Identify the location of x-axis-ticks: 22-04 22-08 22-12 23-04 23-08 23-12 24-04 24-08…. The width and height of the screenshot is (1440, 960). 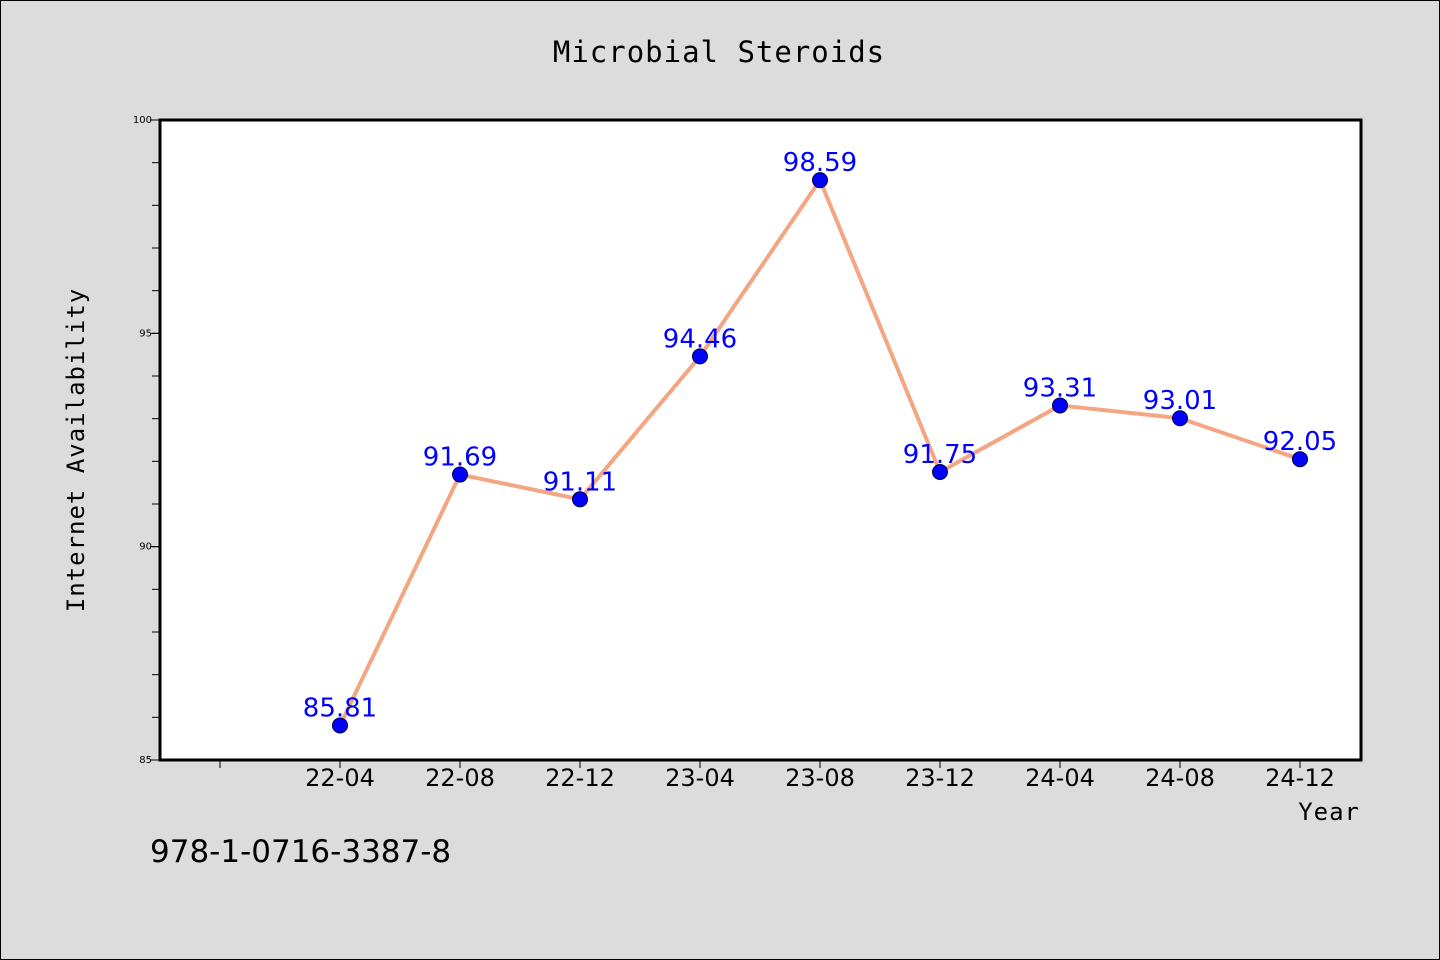
(777, 776).